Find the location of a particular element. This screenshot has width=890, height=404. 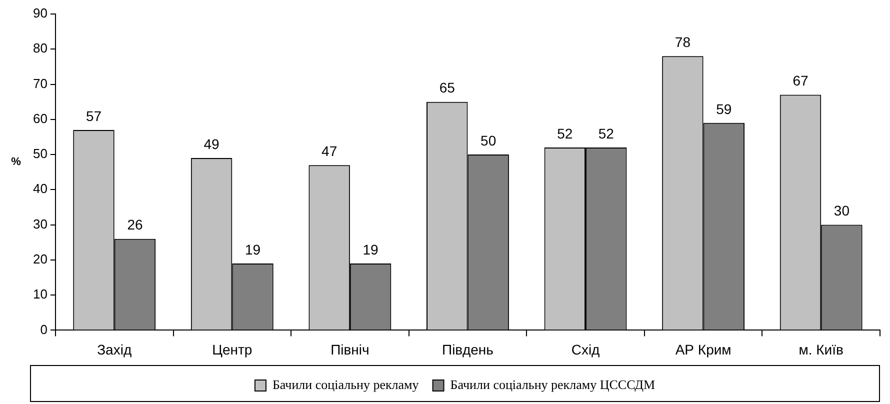

x-tick-label: м. Київ is located at coordinates (821, 349).